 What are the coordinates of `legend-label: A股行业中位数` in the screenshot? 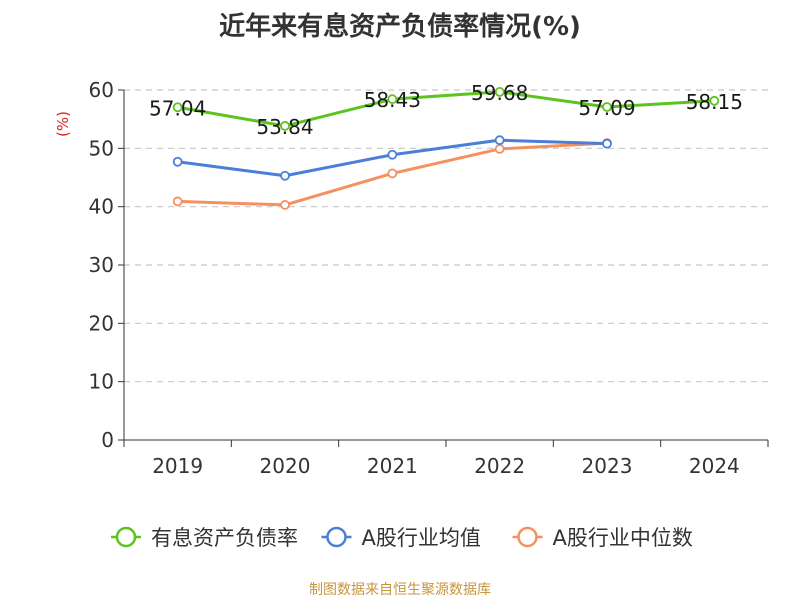 It's located at (623, 538).